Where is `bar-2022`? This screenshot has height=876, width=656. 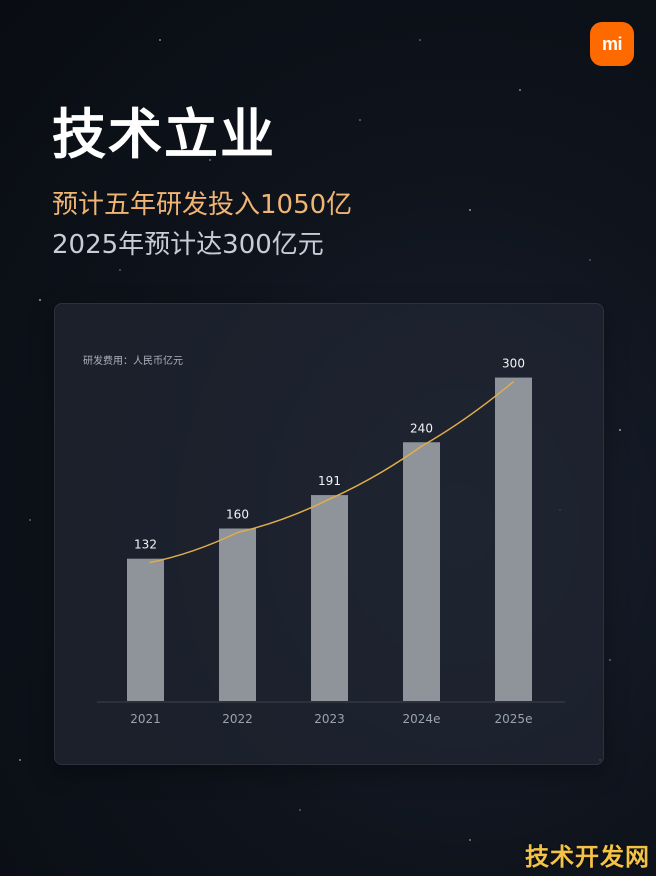 bar-2022 is located at coordinates (237, 614).